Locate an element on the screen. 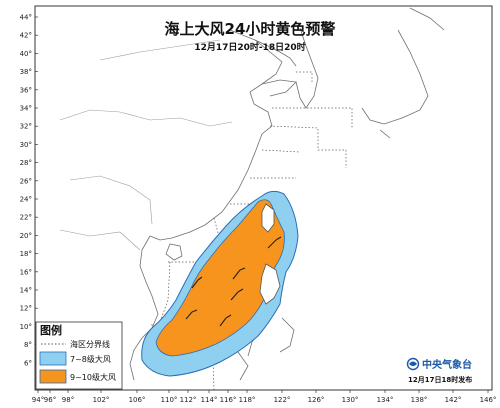  longitude-label: 126° is located at coordinates (316, 400).